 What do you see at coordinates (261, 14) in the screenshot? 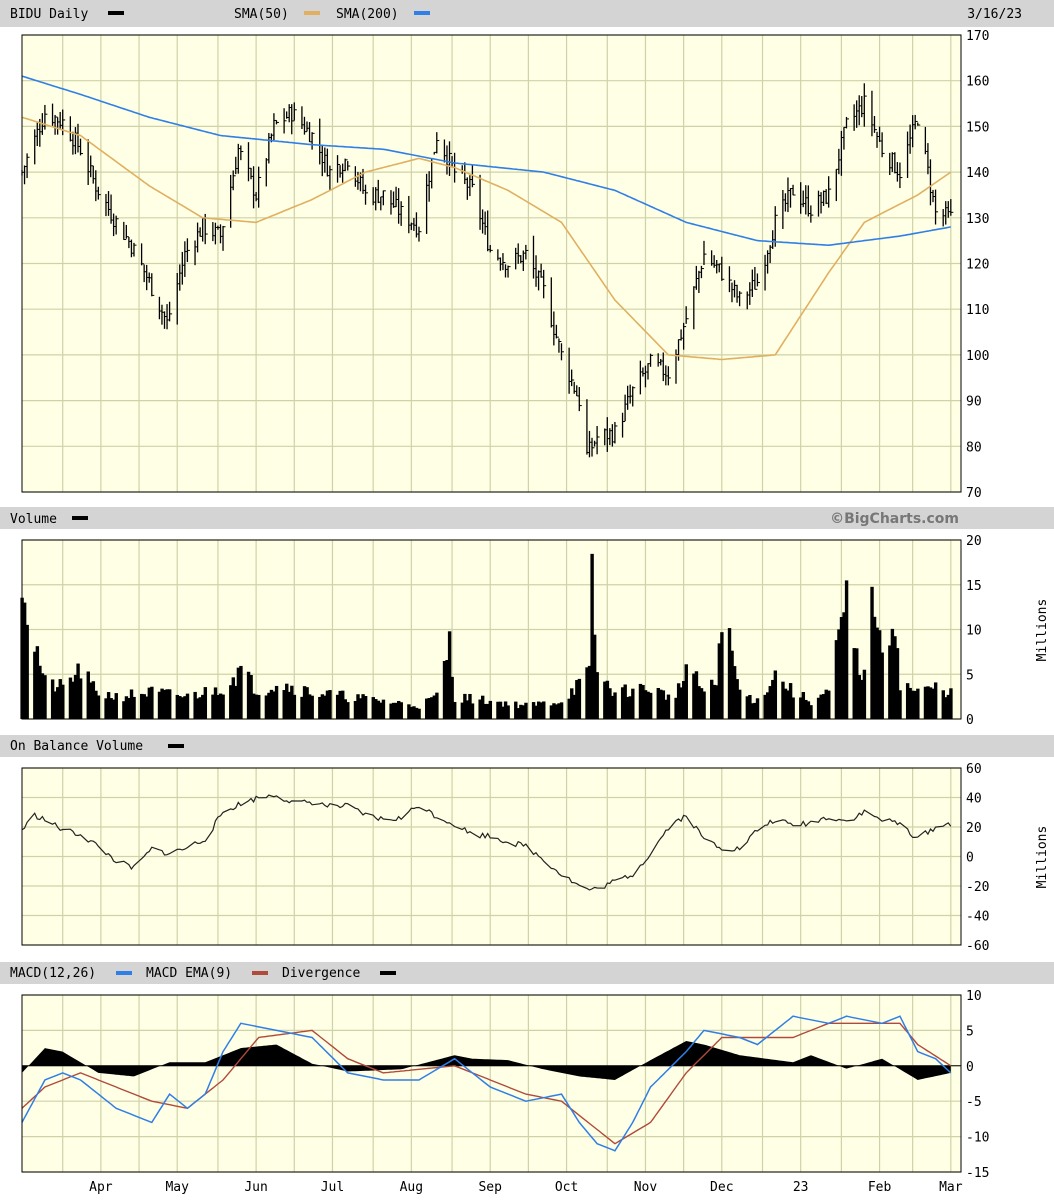
I see `sma50-legend-label: SMA(50)` at bounding box center [261, 14].